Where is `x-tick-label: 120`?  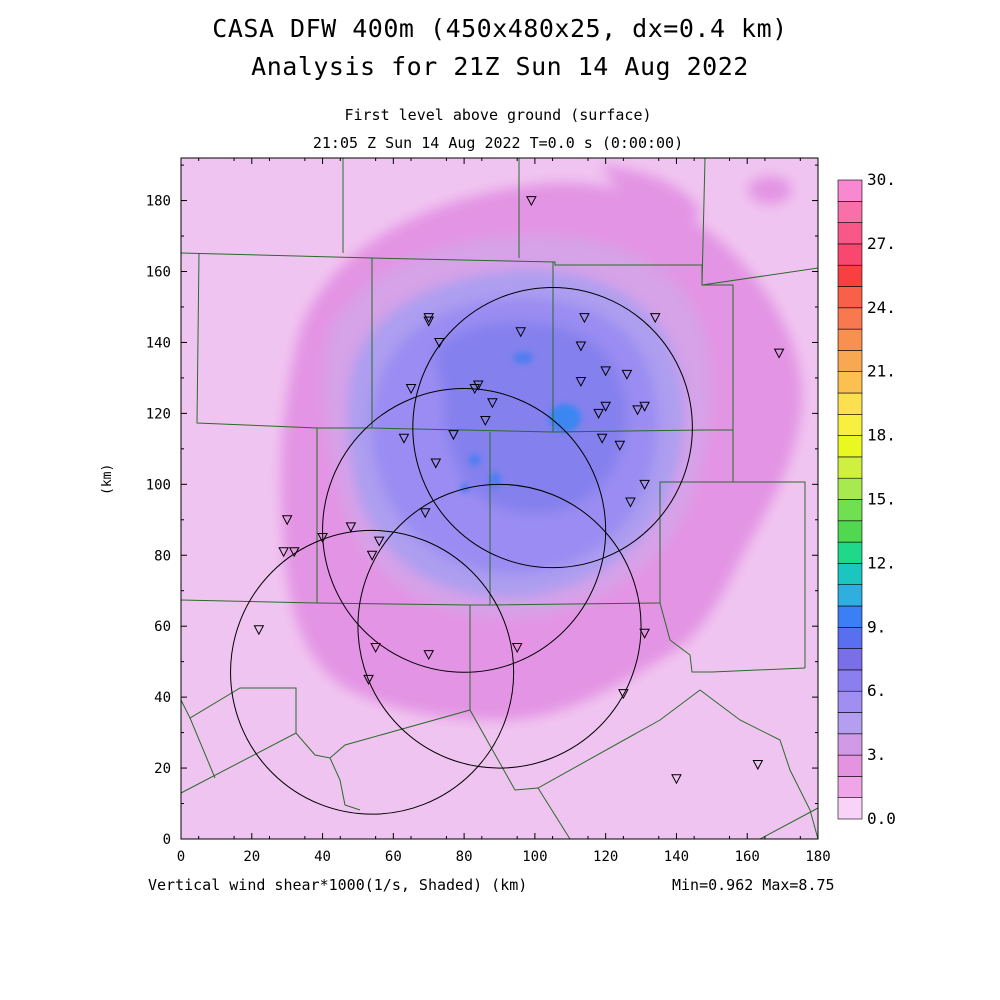 x-tick-label: 120 is located at coordinates (605, 857).